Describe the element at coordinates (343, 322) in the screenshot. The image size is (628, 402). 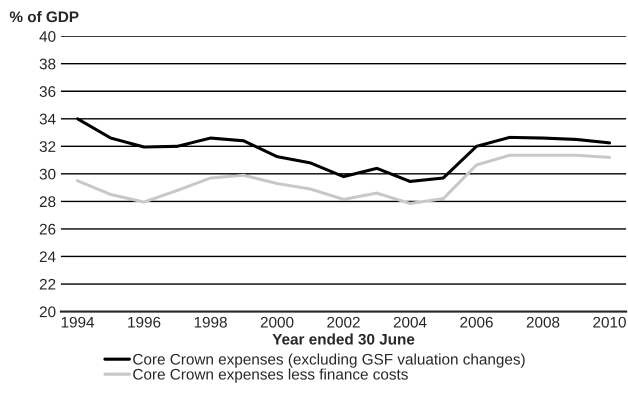
I see `x-tick-label: 2002` at that location.